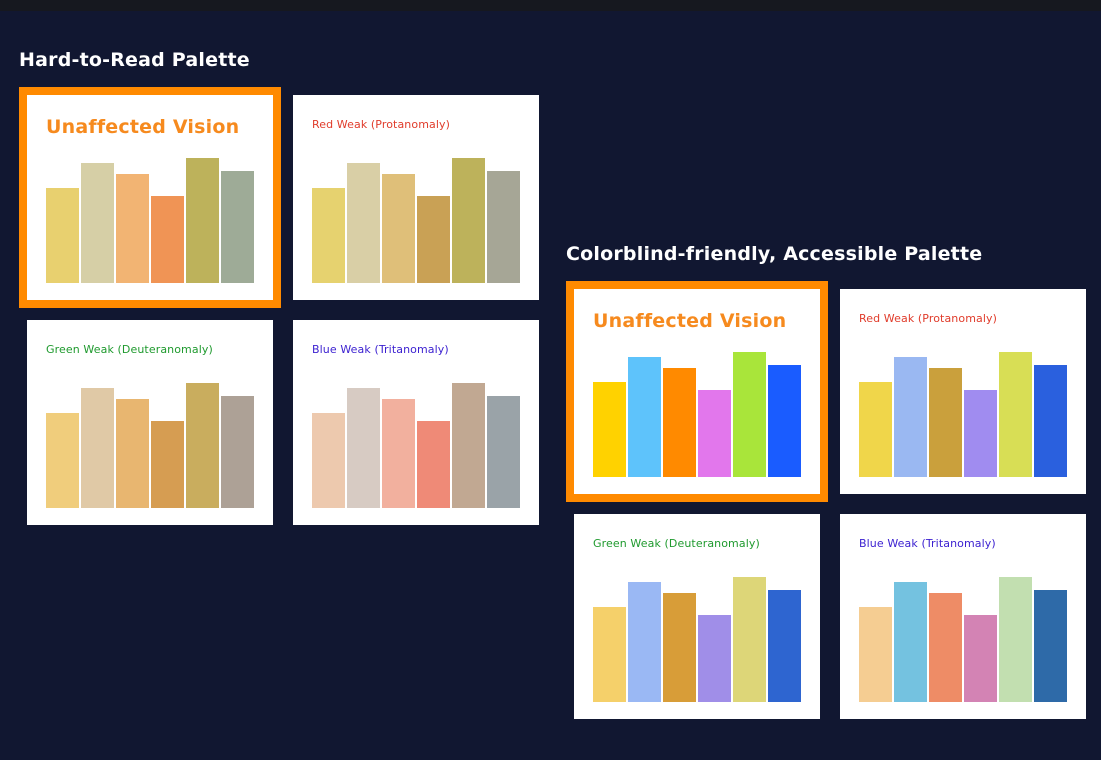  What do you see at coordinates (550, 5) in the screenshot?
I see `top-bar` at bounding box center [550, 5].